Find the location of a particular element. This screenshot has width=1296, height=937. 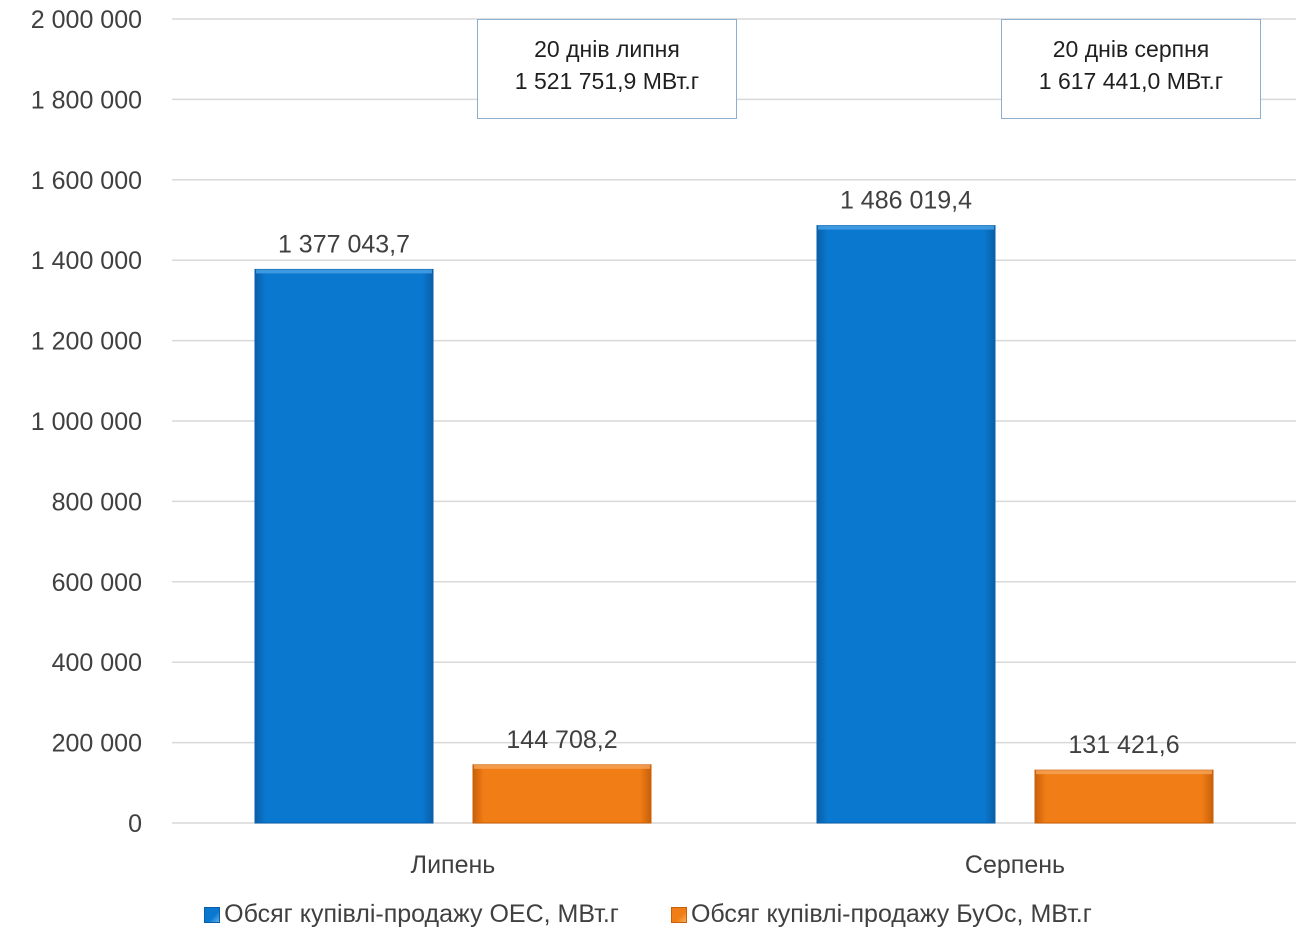

y-tick-label: 600 000 is located at coordinates (97, 583).